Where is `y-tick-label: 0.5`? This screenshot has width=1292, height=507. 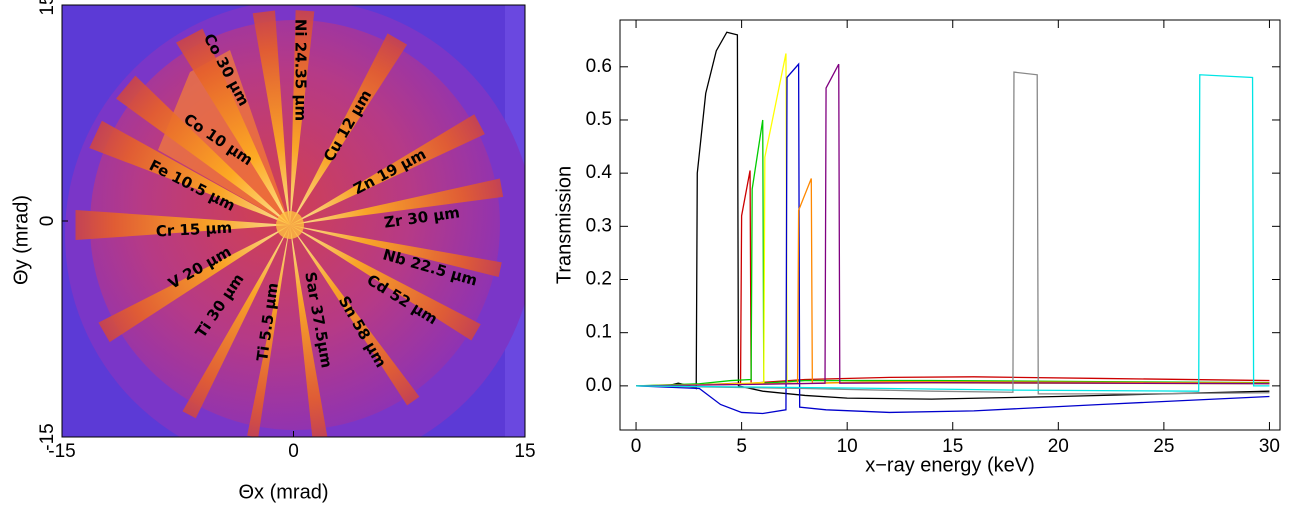
y-tick-label: 0.5 is located at coordinates (599, 119).